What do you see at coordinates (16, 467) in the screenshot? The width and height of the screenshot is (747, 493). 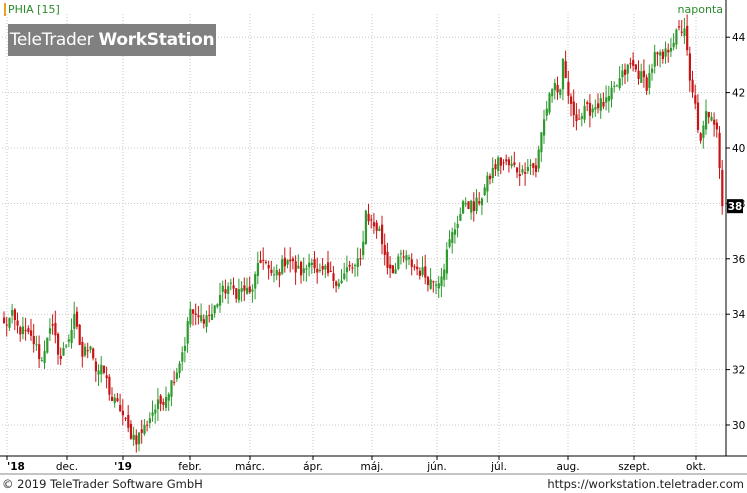 I see `x-tick-label: '18` at bounding box center [16, 467].